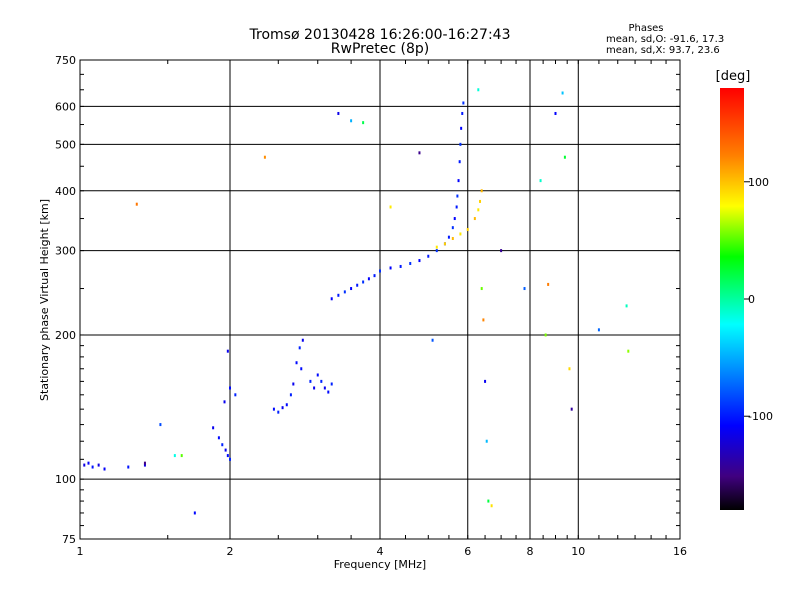  What do you see at coordinates (732, 299) in the screenshot?
I see `colorbar` at bounding box center [732, 299].